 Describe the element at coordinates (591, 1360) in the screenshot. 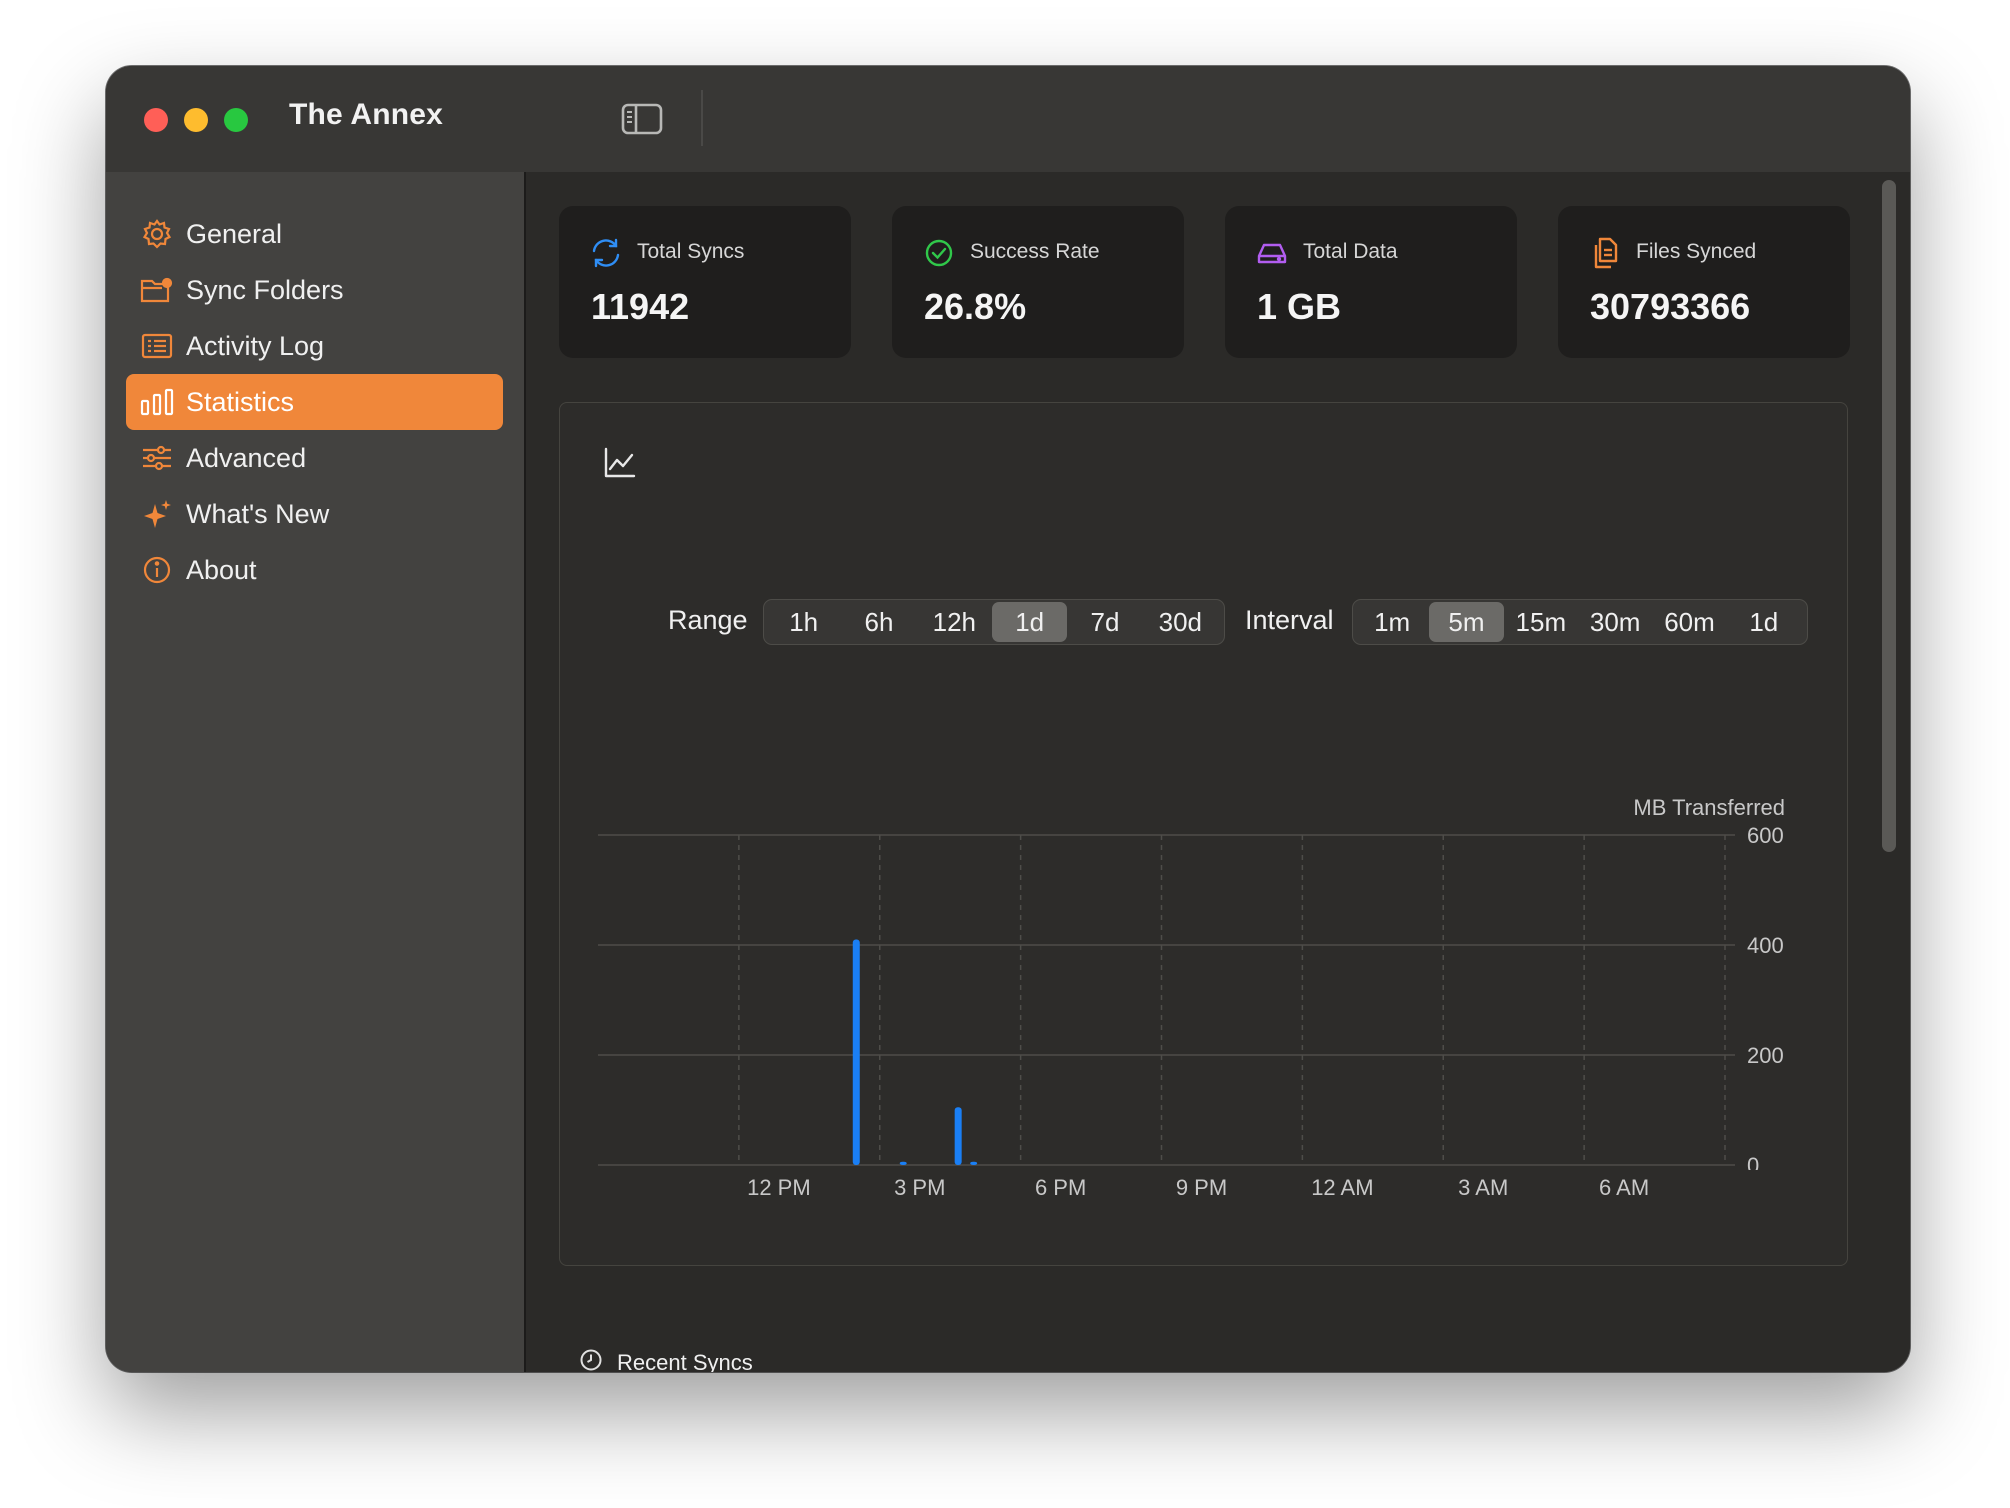

I see `clock-icon` at that location.